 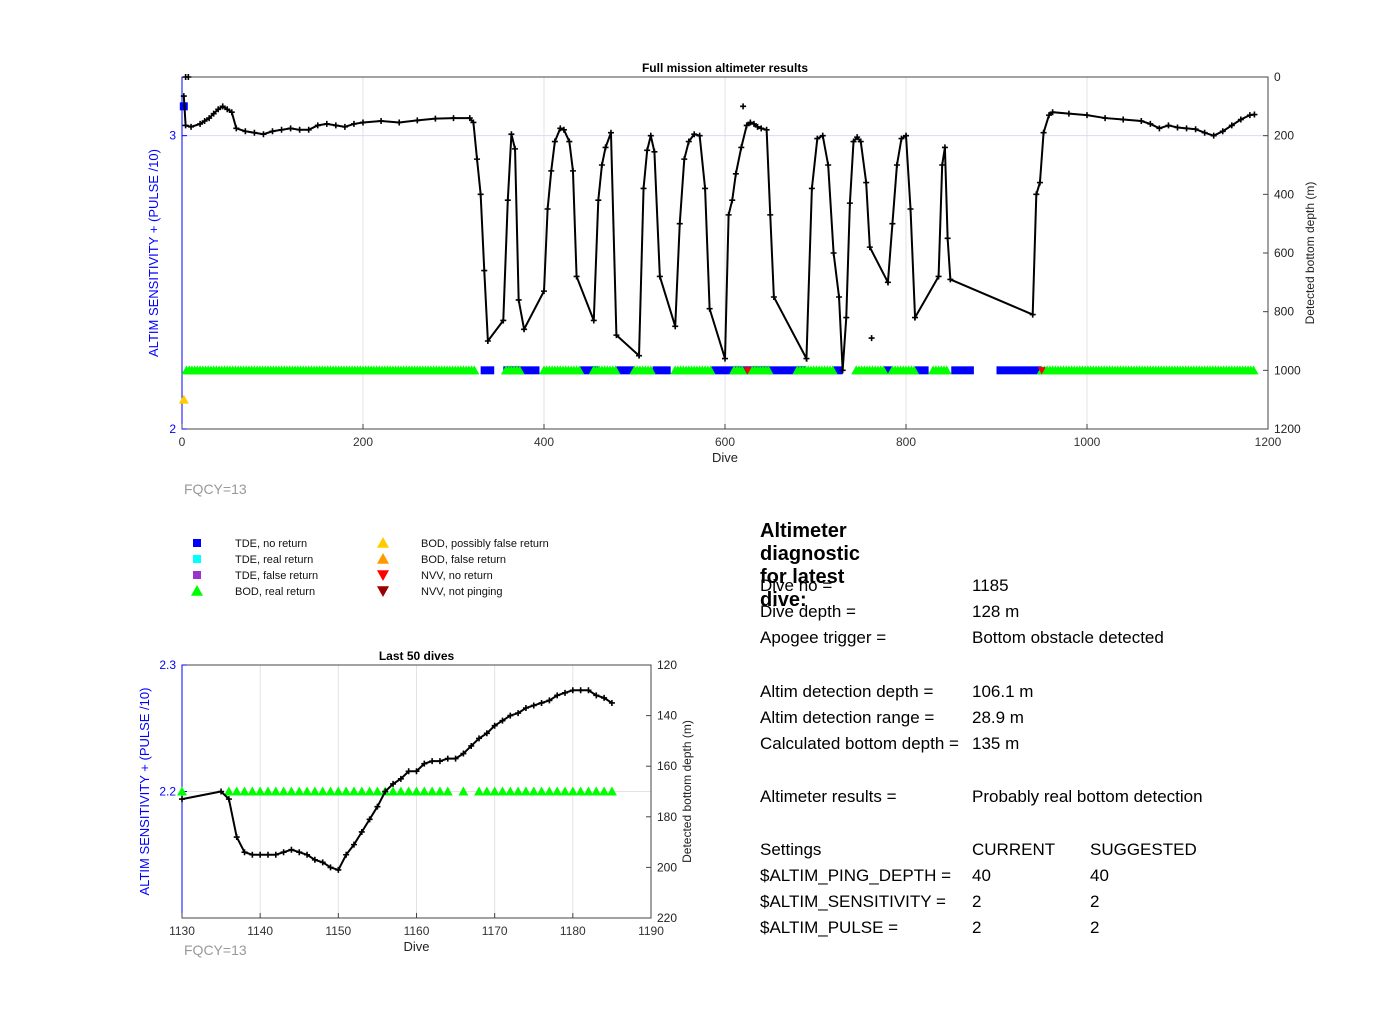 What do you see at coordinates (651, 931) in the screenshot?
I see `x-tick-label: 1190` at bounding box center [651, 931].